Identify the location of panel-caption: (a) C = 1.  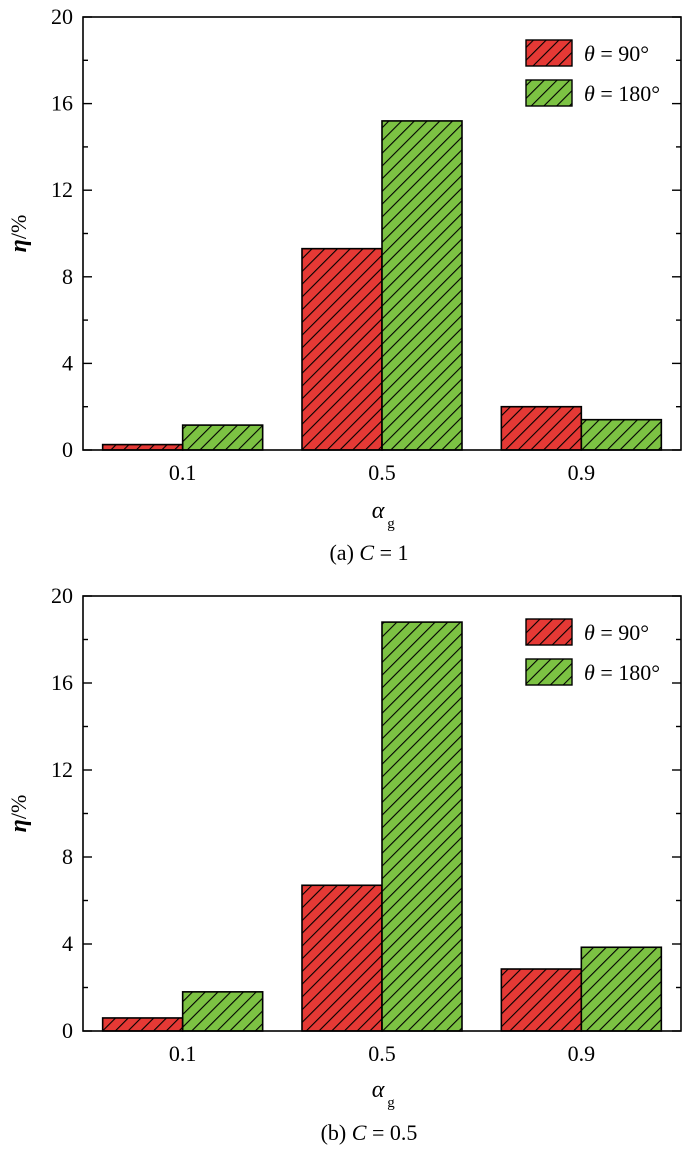
(368, 552).